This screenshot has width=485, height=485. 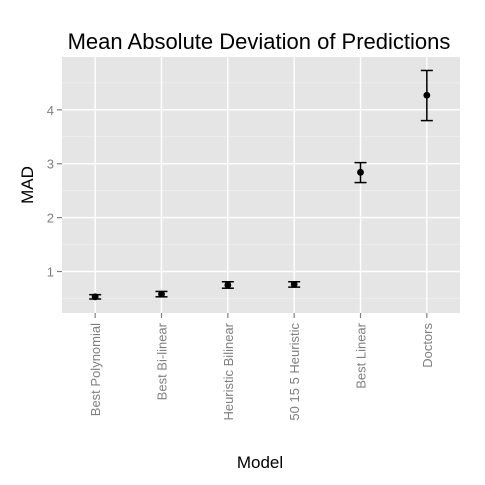 I want to click on x-tick-label: Best Linear, so click(x=361, y=355).